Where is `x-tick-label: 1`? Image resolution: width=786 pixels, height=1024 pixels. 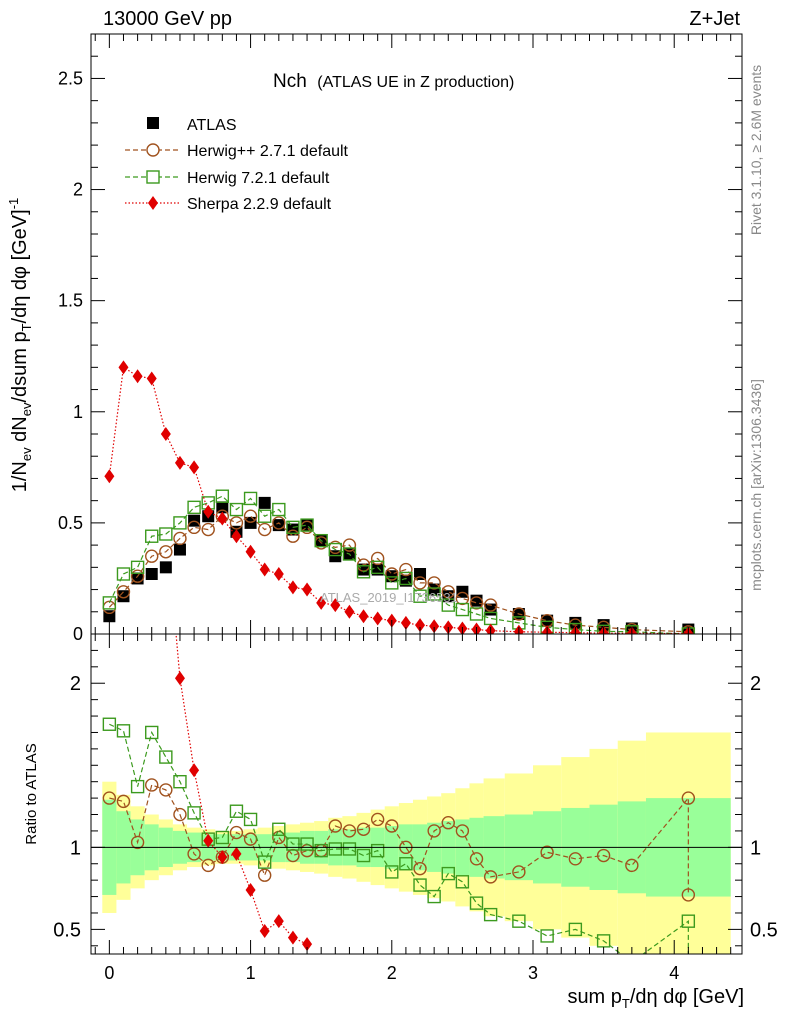 x-tick-label: 1 is located at coordinates (251, 973).